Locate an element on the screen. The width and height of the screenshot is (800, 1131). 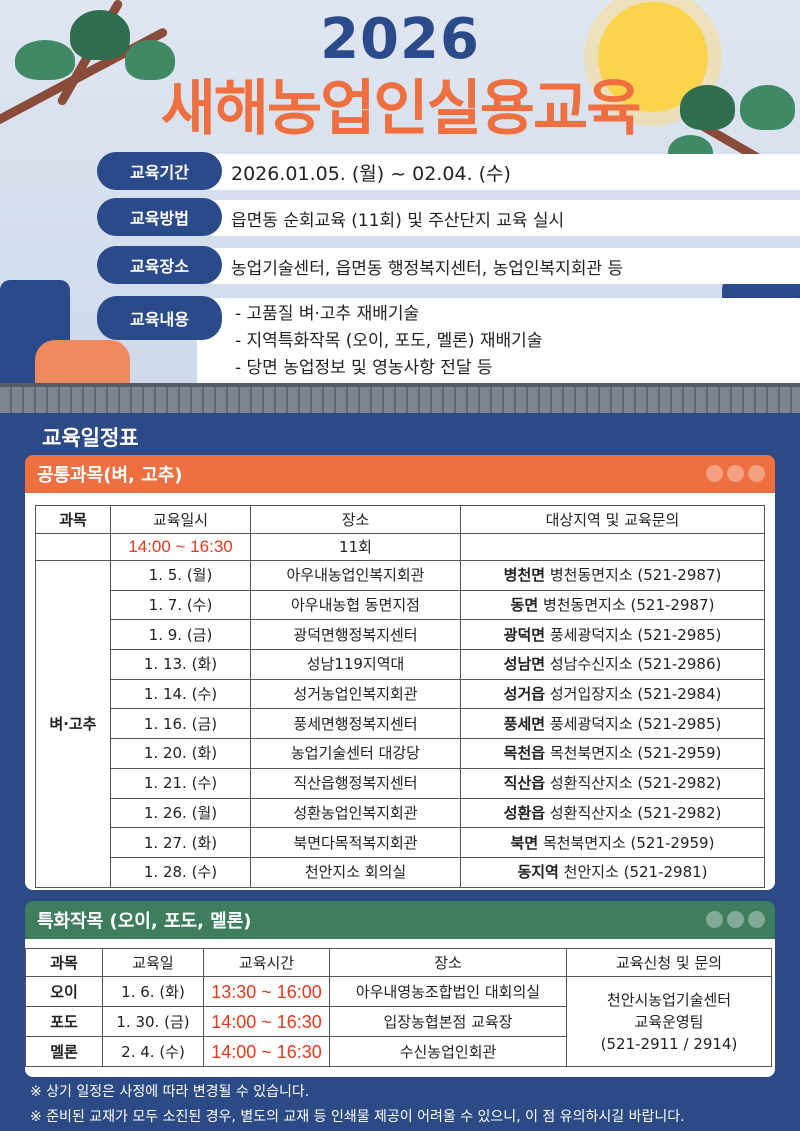
contact-text: 병천동면지소 (521-2987) is located at coordinates (635, 575).